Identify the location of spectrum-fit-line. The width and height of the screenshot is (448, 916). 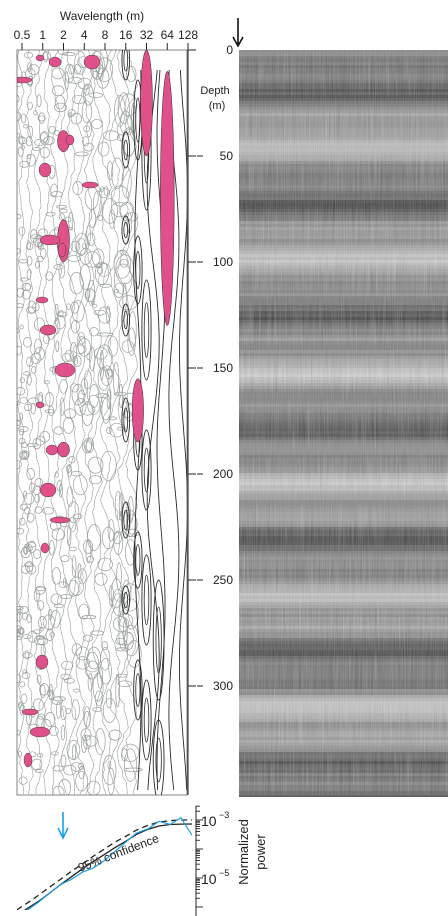
(108, 866).